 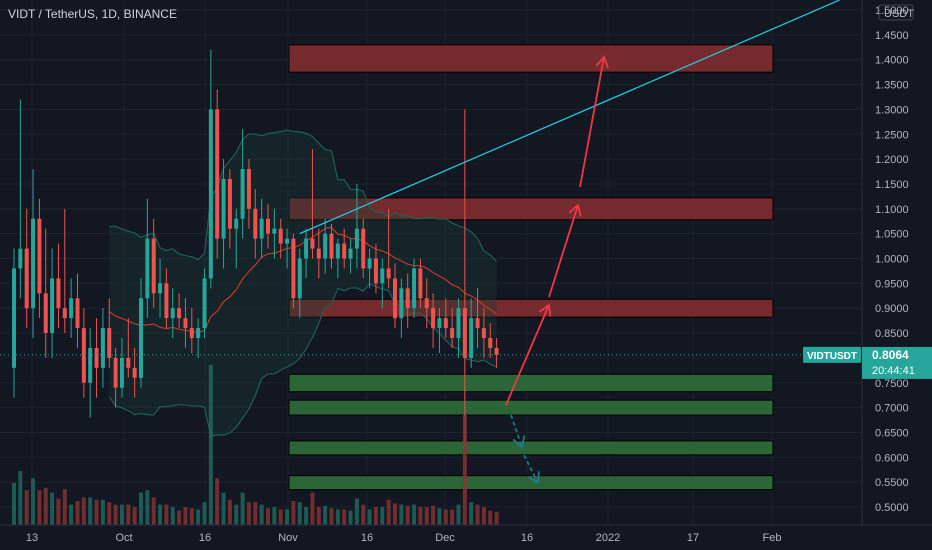 I want to click on projection-arrow-3-head, so click(x=602, y=62).